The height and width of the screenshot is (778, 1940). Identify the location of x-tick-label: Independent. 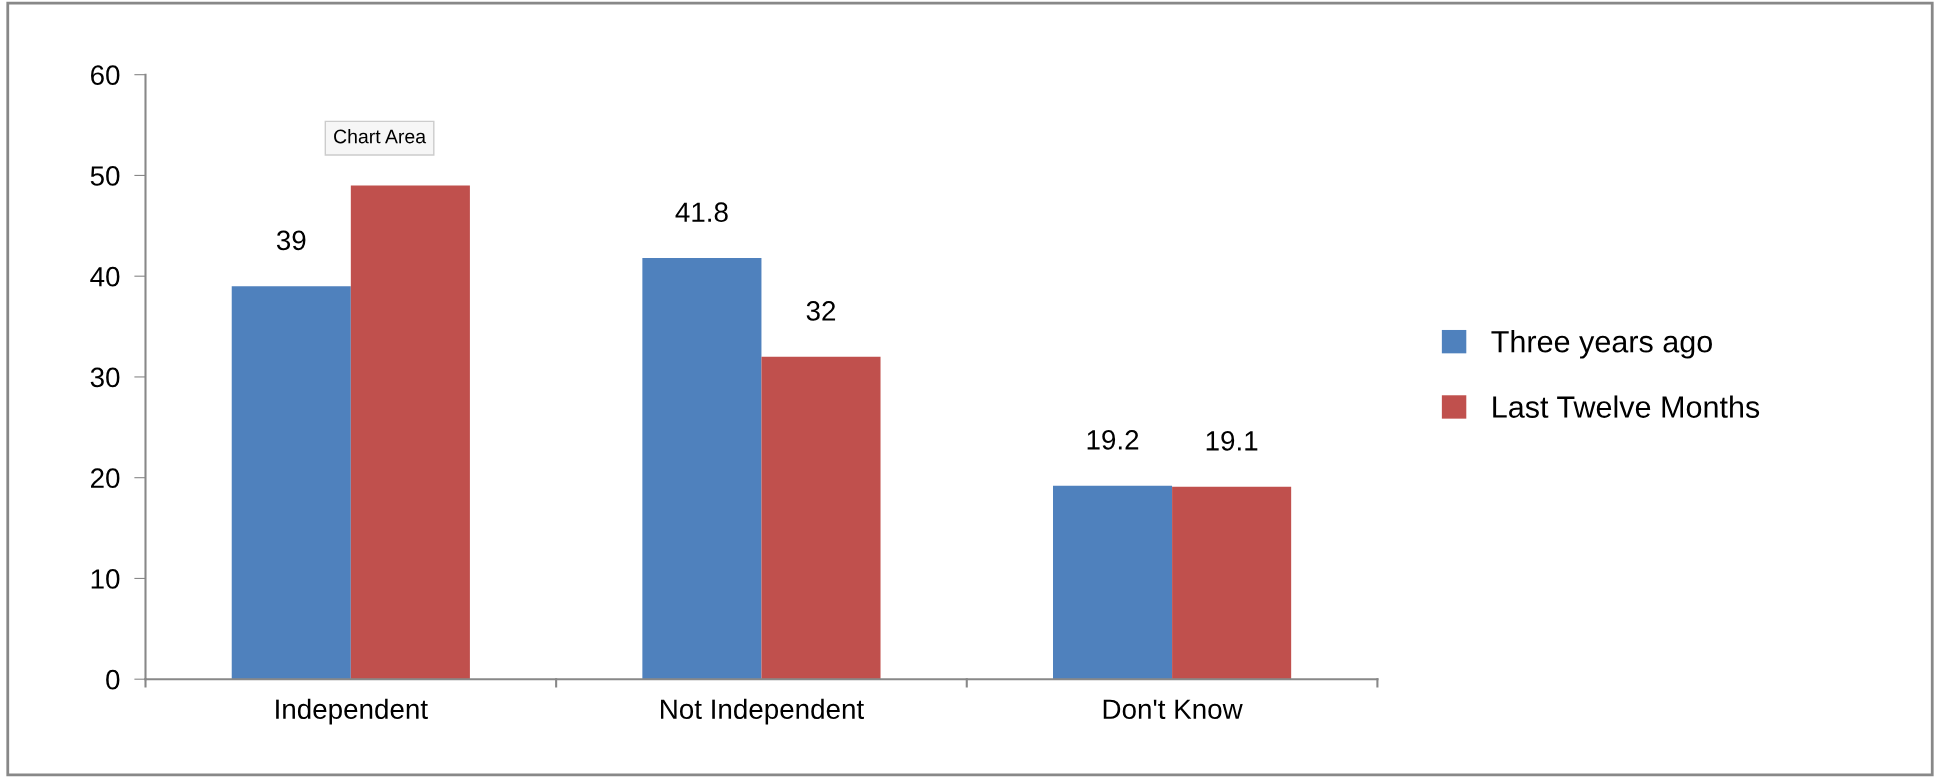
(352, 711).